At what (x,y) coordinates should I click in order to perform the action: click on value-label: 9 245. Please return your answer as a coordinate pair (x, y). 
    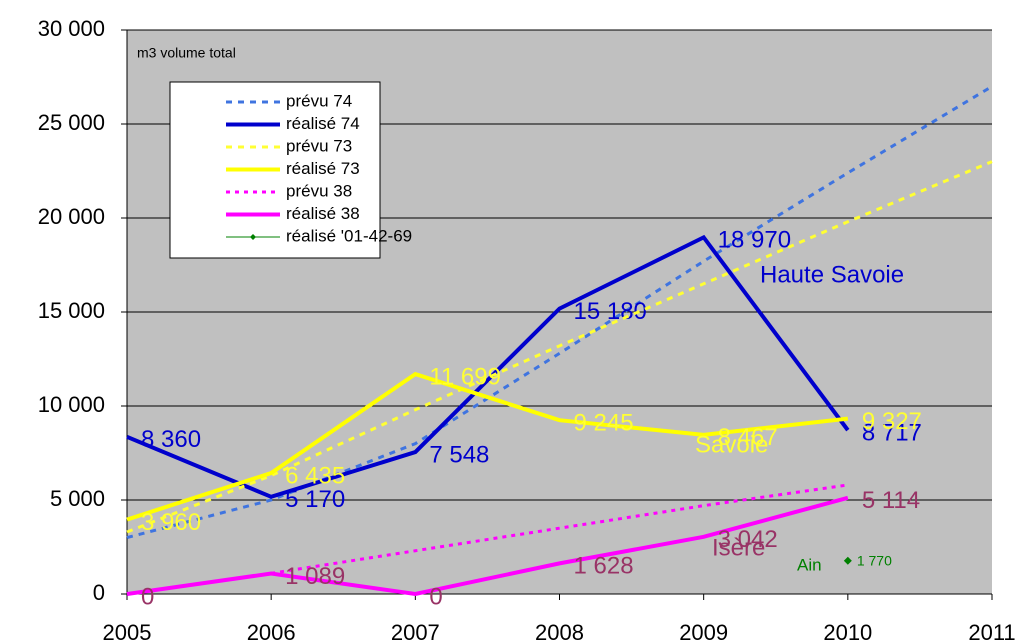
    Looking at the image, I should click on (604, 423).